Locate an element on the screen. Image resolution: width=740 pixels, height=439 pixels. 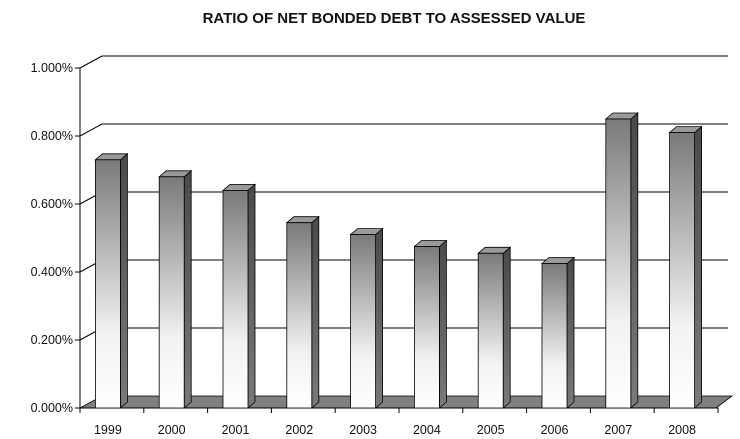
bar-2005 is located at coordinates (494, 327).